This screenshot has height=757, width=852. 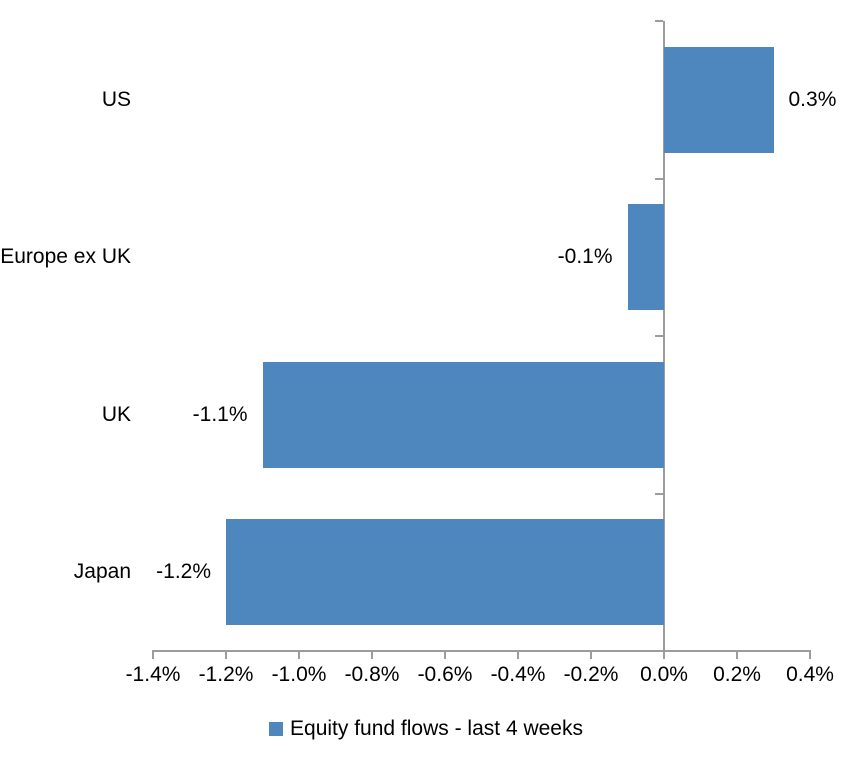 I want to click on x-tick-label: 0.2%, so click(x=737, y=674).